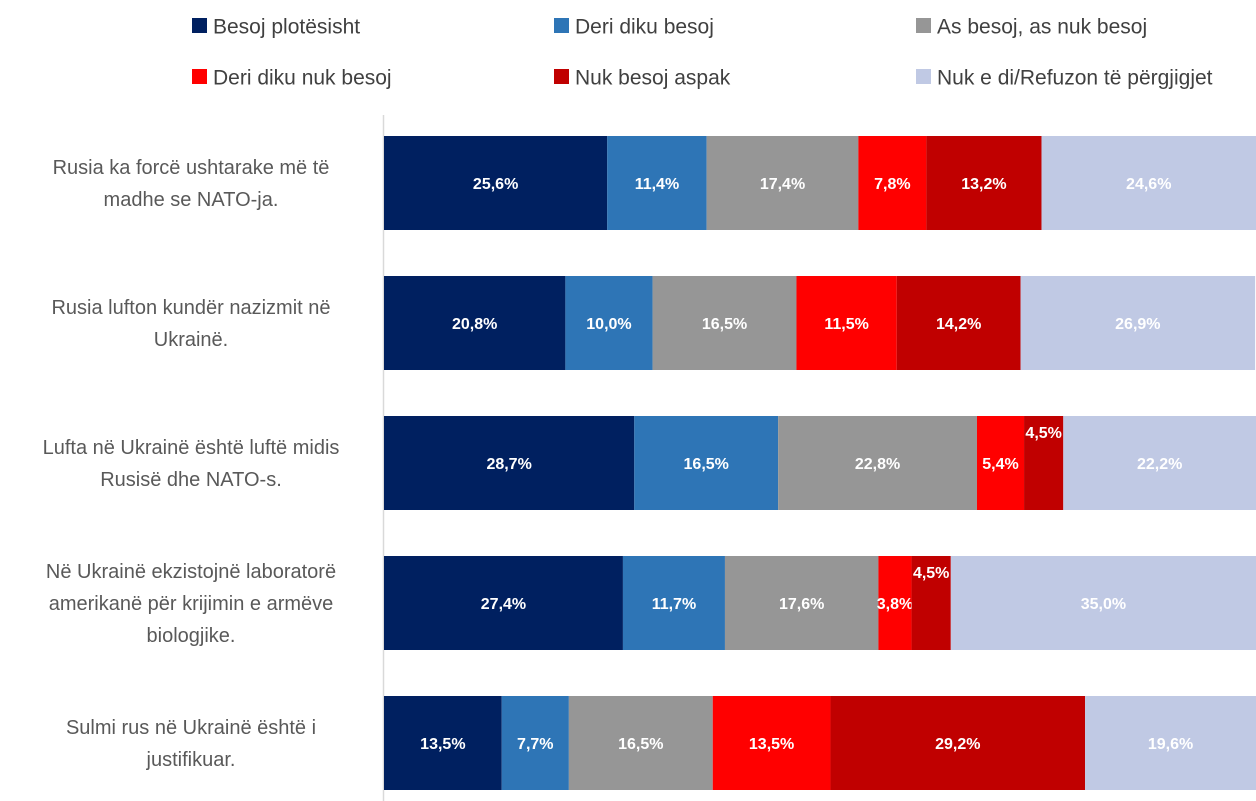 This screenshot has height=801, width=1256. I want to click on bar-value-label: 20,8%, so click(474, 324).